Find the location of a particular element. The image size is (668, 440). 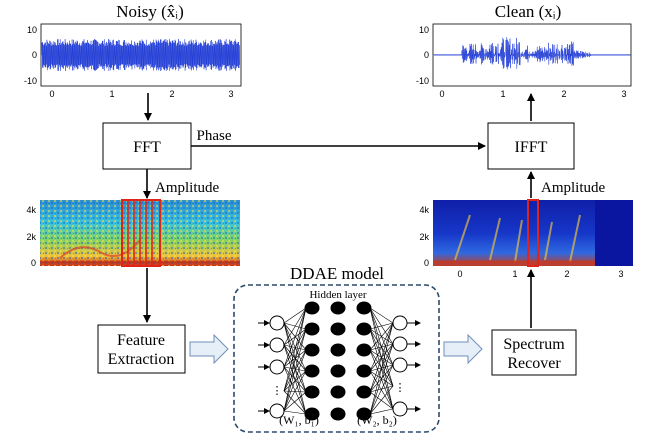

ddae-title: DDAE model is located at coordinates (337, 273).